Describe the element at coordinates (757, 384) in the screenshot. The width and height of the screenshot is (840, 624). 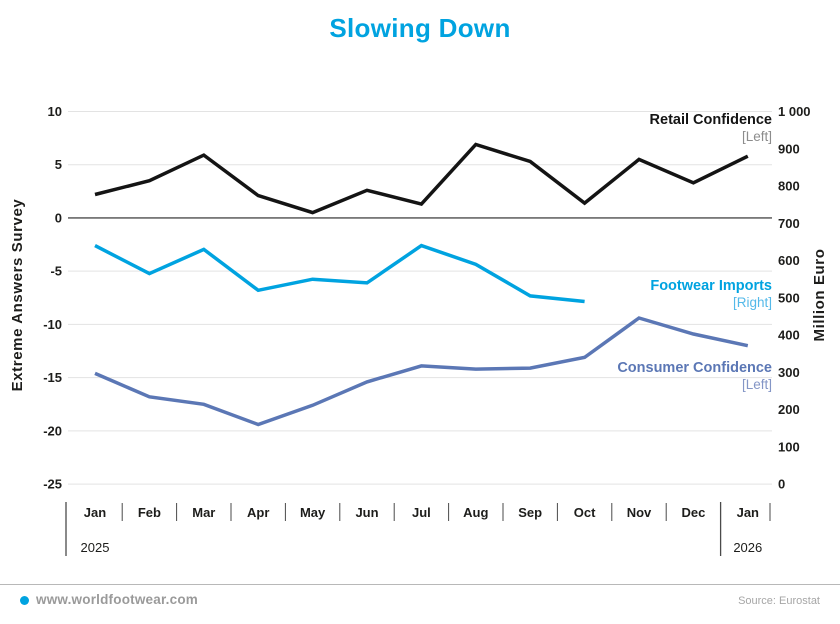
I see `series-sublabel-consumer-confidence: [Left]` at that location.